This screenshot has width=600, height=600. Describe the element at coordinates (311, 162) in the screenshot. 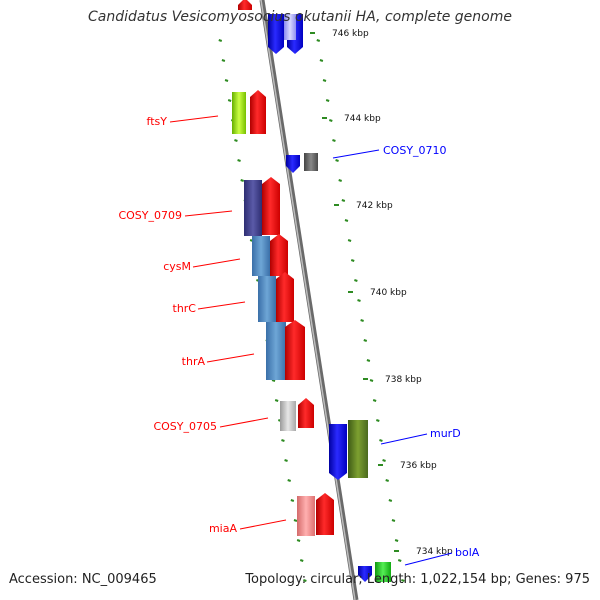

I see `gene-block-COSY_0710-dark` at that location.